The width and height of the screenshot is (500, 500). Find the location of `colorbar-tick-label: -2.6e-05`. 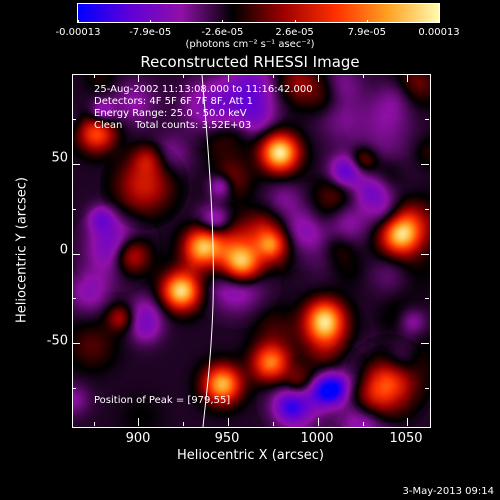

colorbar-tick-label: -2.6e-05 is located at coordinates (222, 32).